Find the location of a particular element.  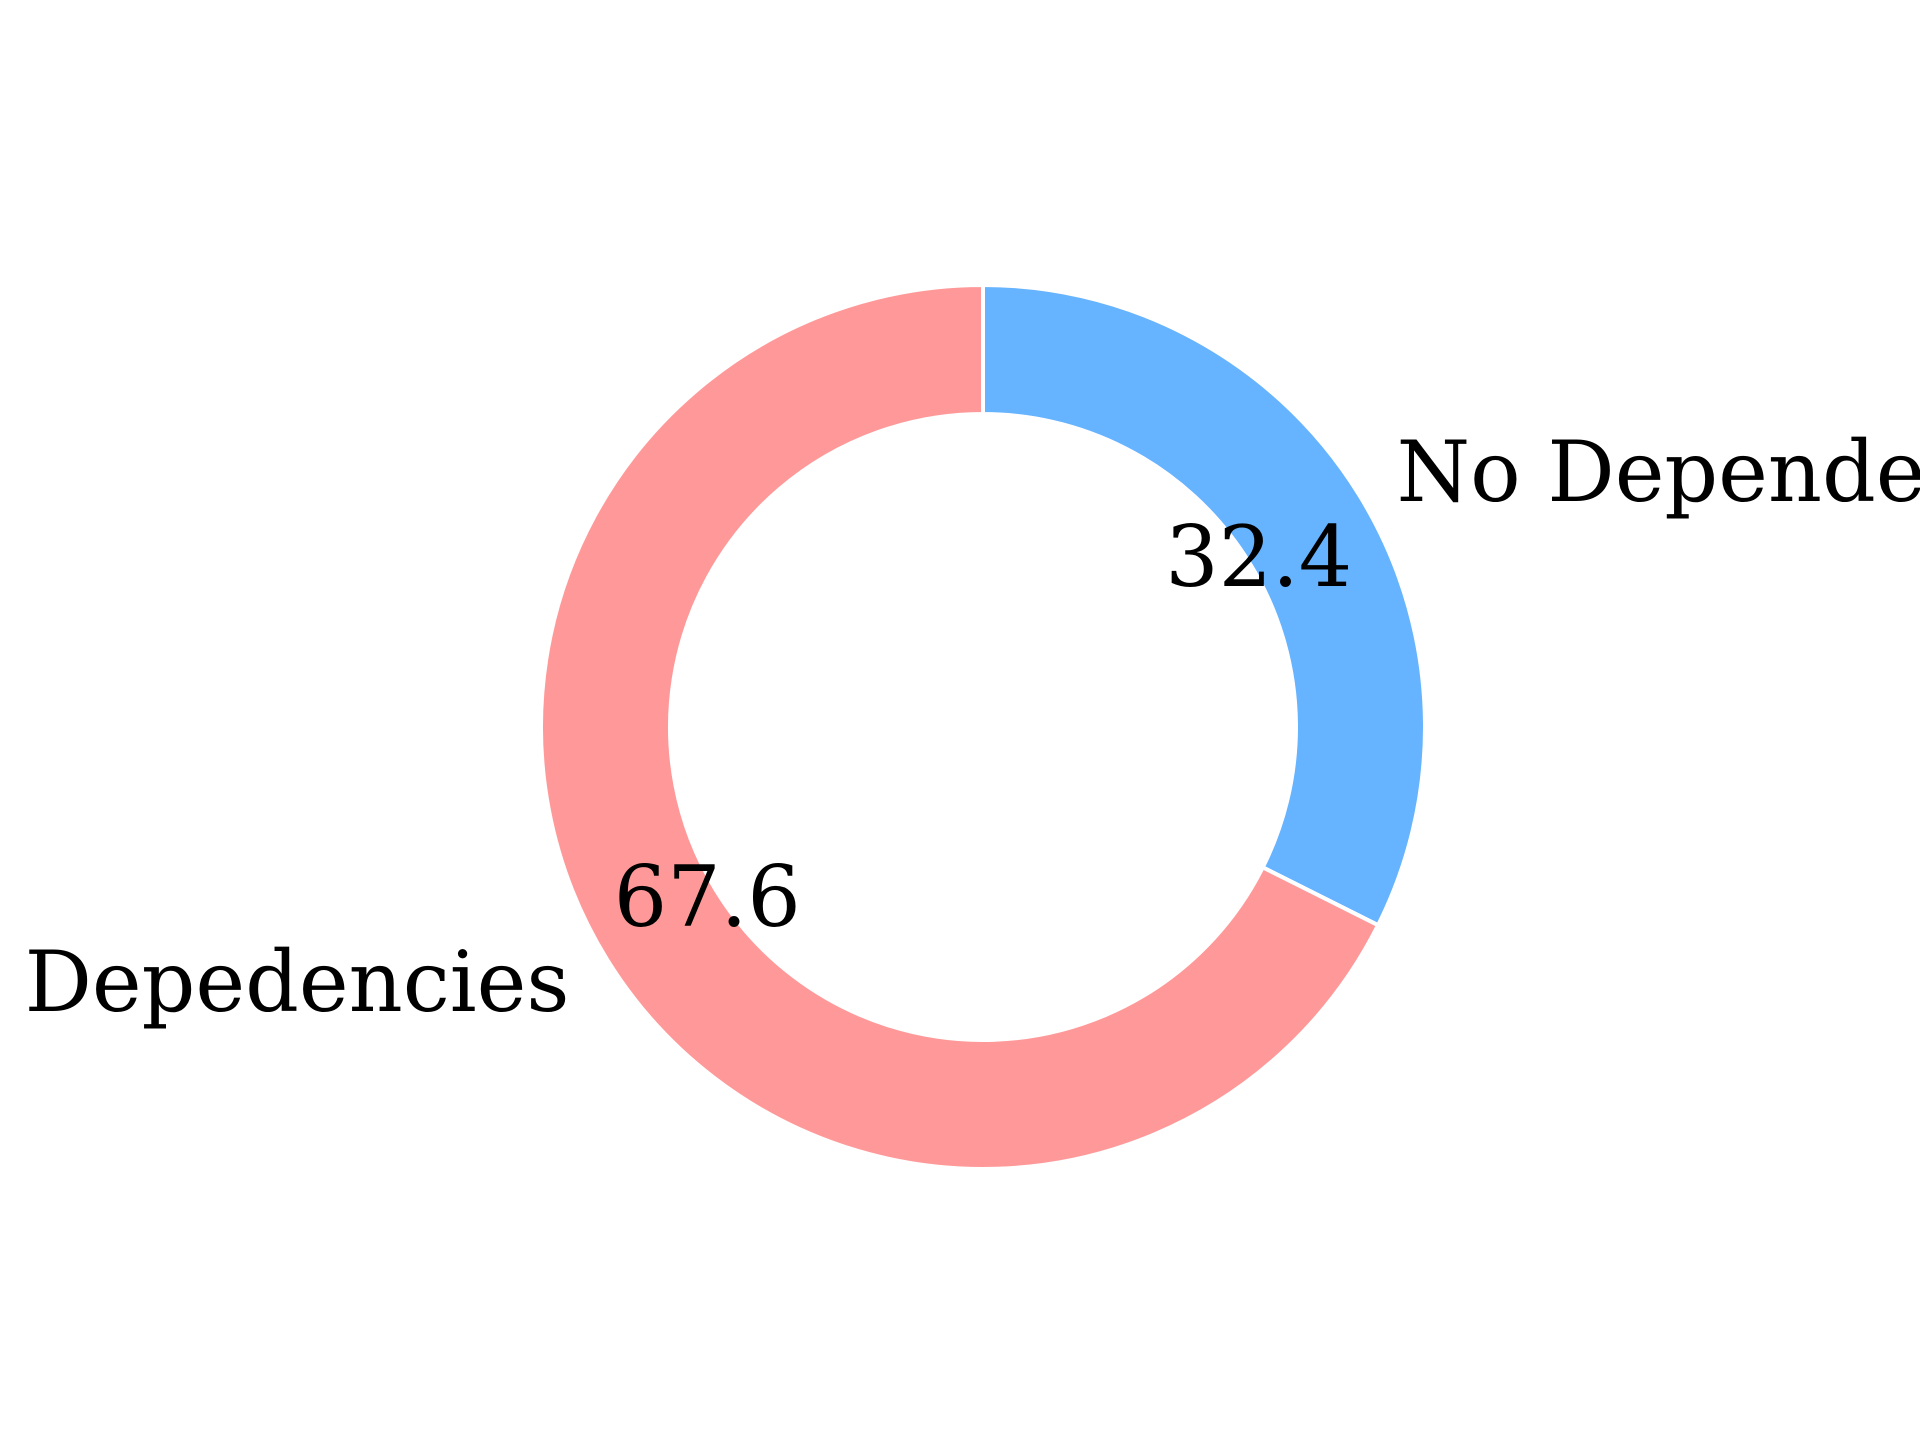

category-label-having-depedencies: Having Depedencies is located at coordinates (284, 982).